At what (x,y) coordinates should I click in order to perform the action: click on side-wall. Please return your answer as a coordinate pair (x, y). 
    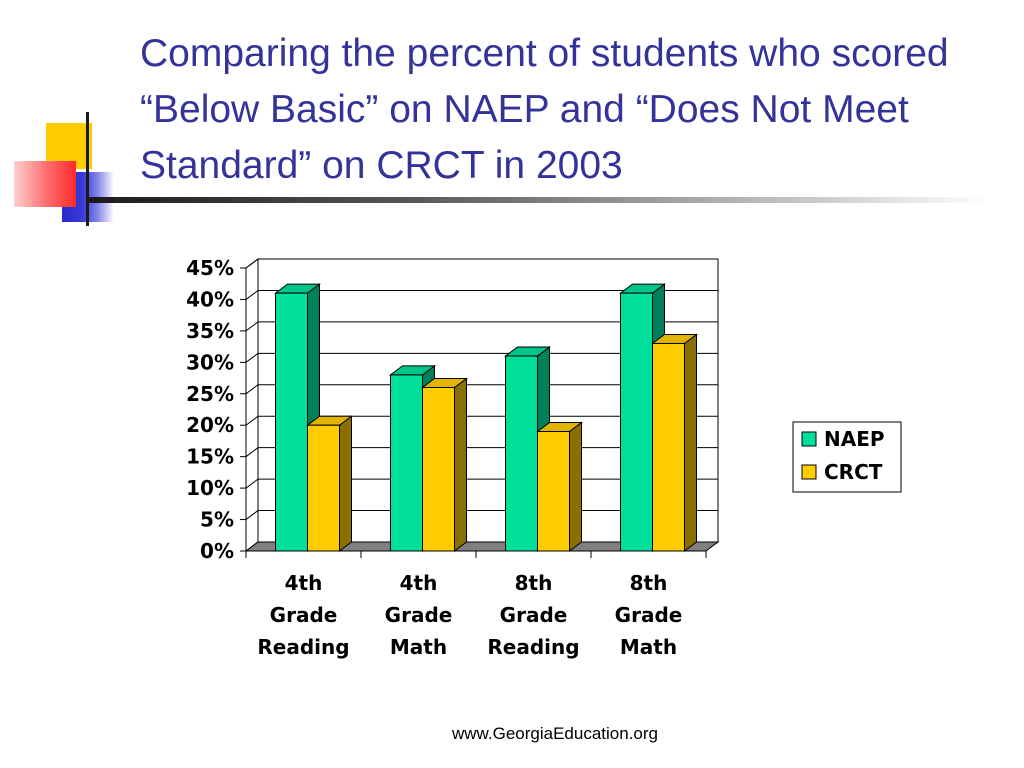
    Looking at the image, I should click on (252, 405).